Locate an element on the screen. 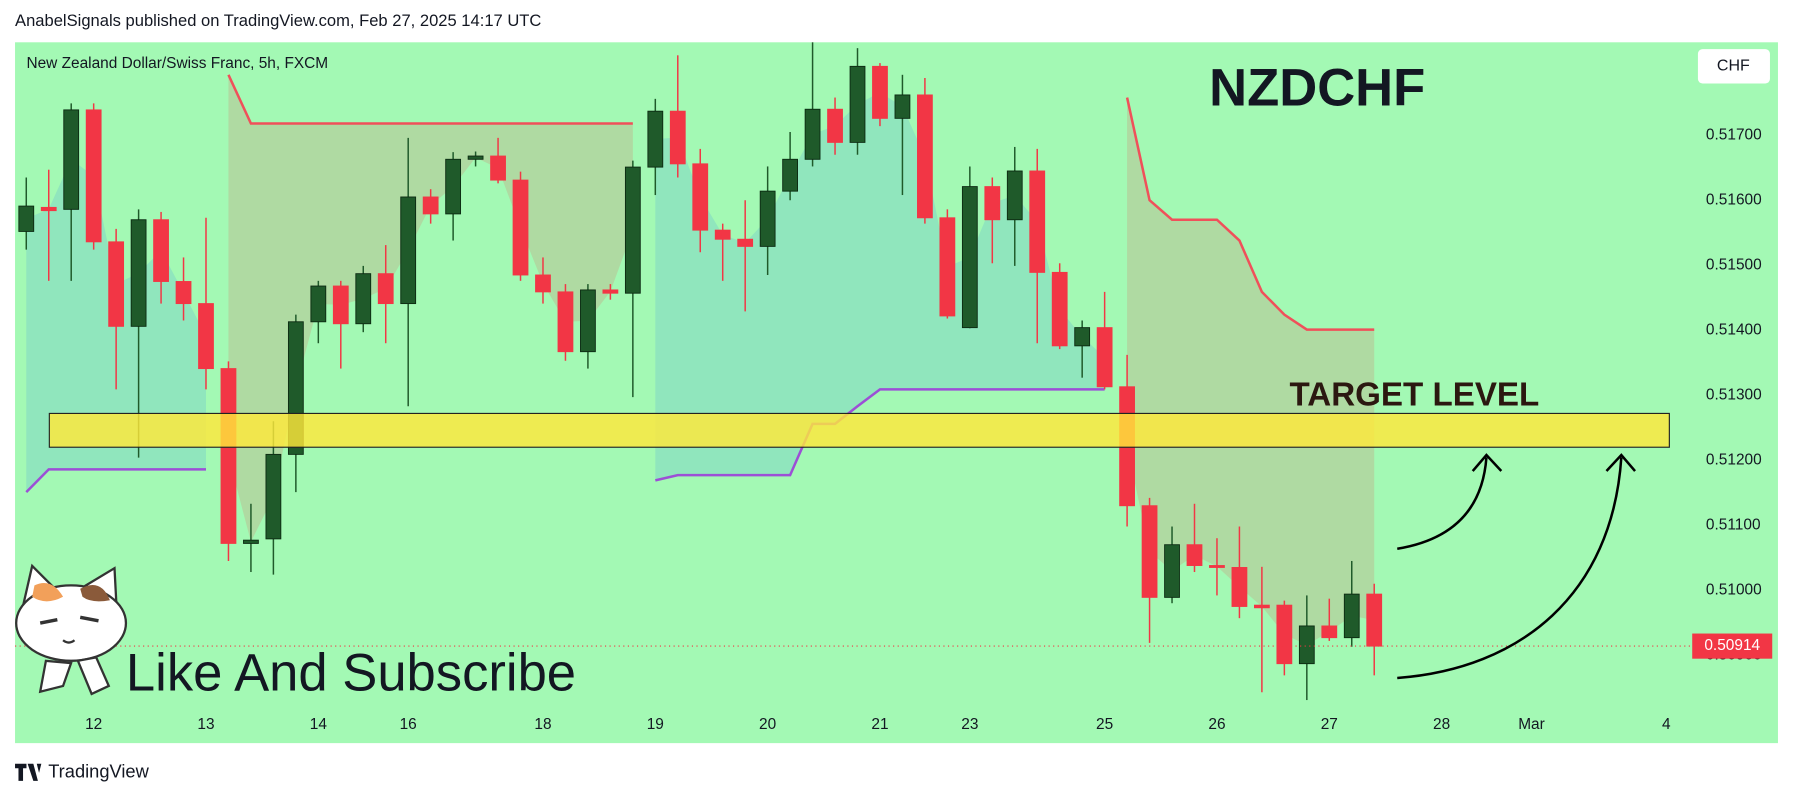  x-tick-label: Mar is located at coordinates (1531, 724).